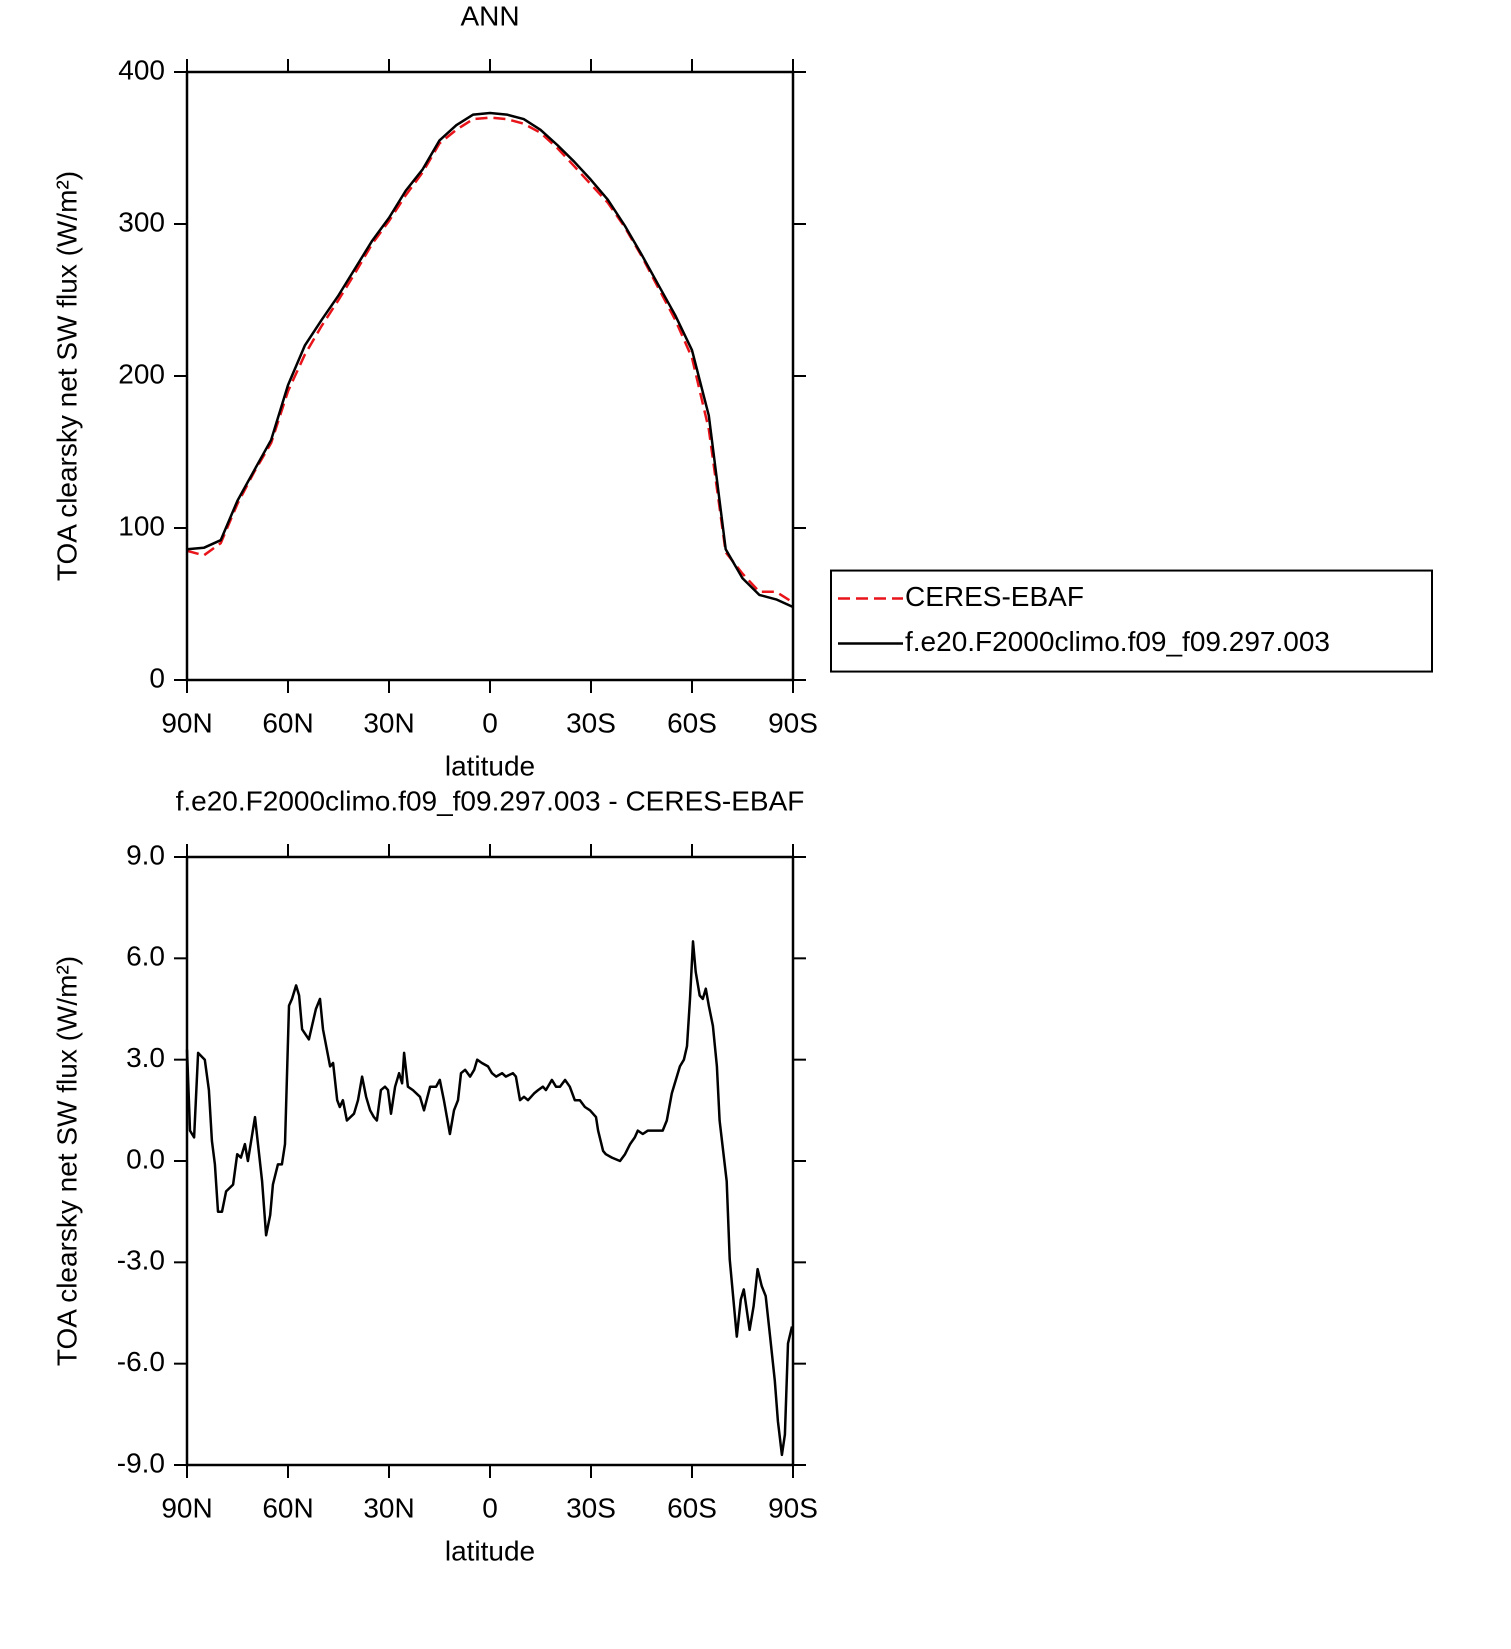 This screenshot has width=1511, height=1649. What do you see at coordinates (145, 1057) in the screenshot?
I see `y-tick-label: 3.0` at bounding box center [145, 1057].